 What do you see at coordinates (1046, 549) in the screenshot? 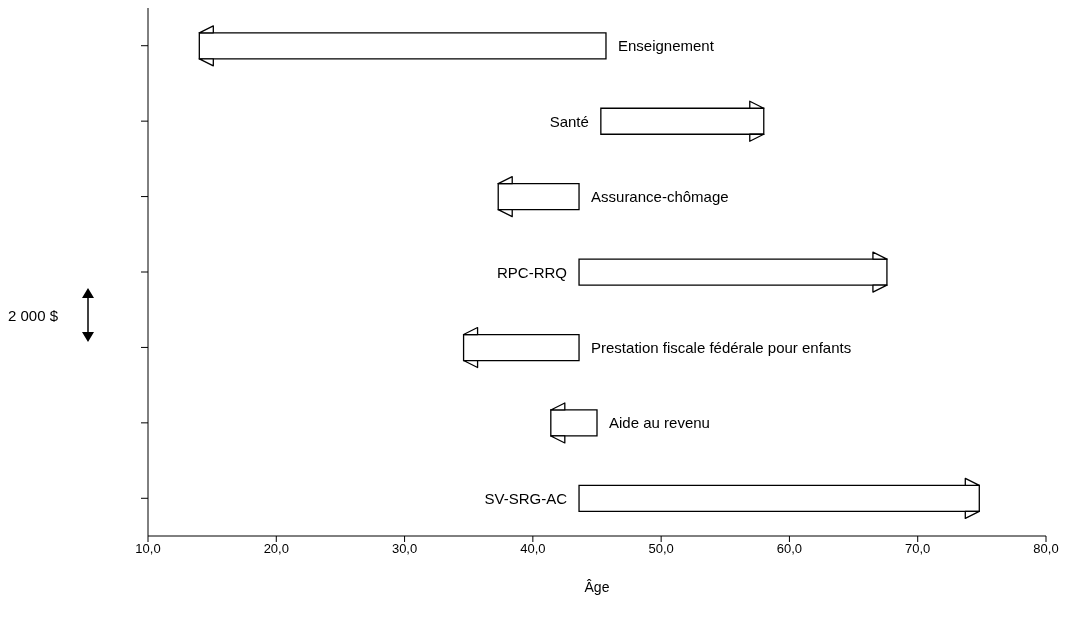
I see `x-tick-label: 80,0` at bounding box center [1046, 549].